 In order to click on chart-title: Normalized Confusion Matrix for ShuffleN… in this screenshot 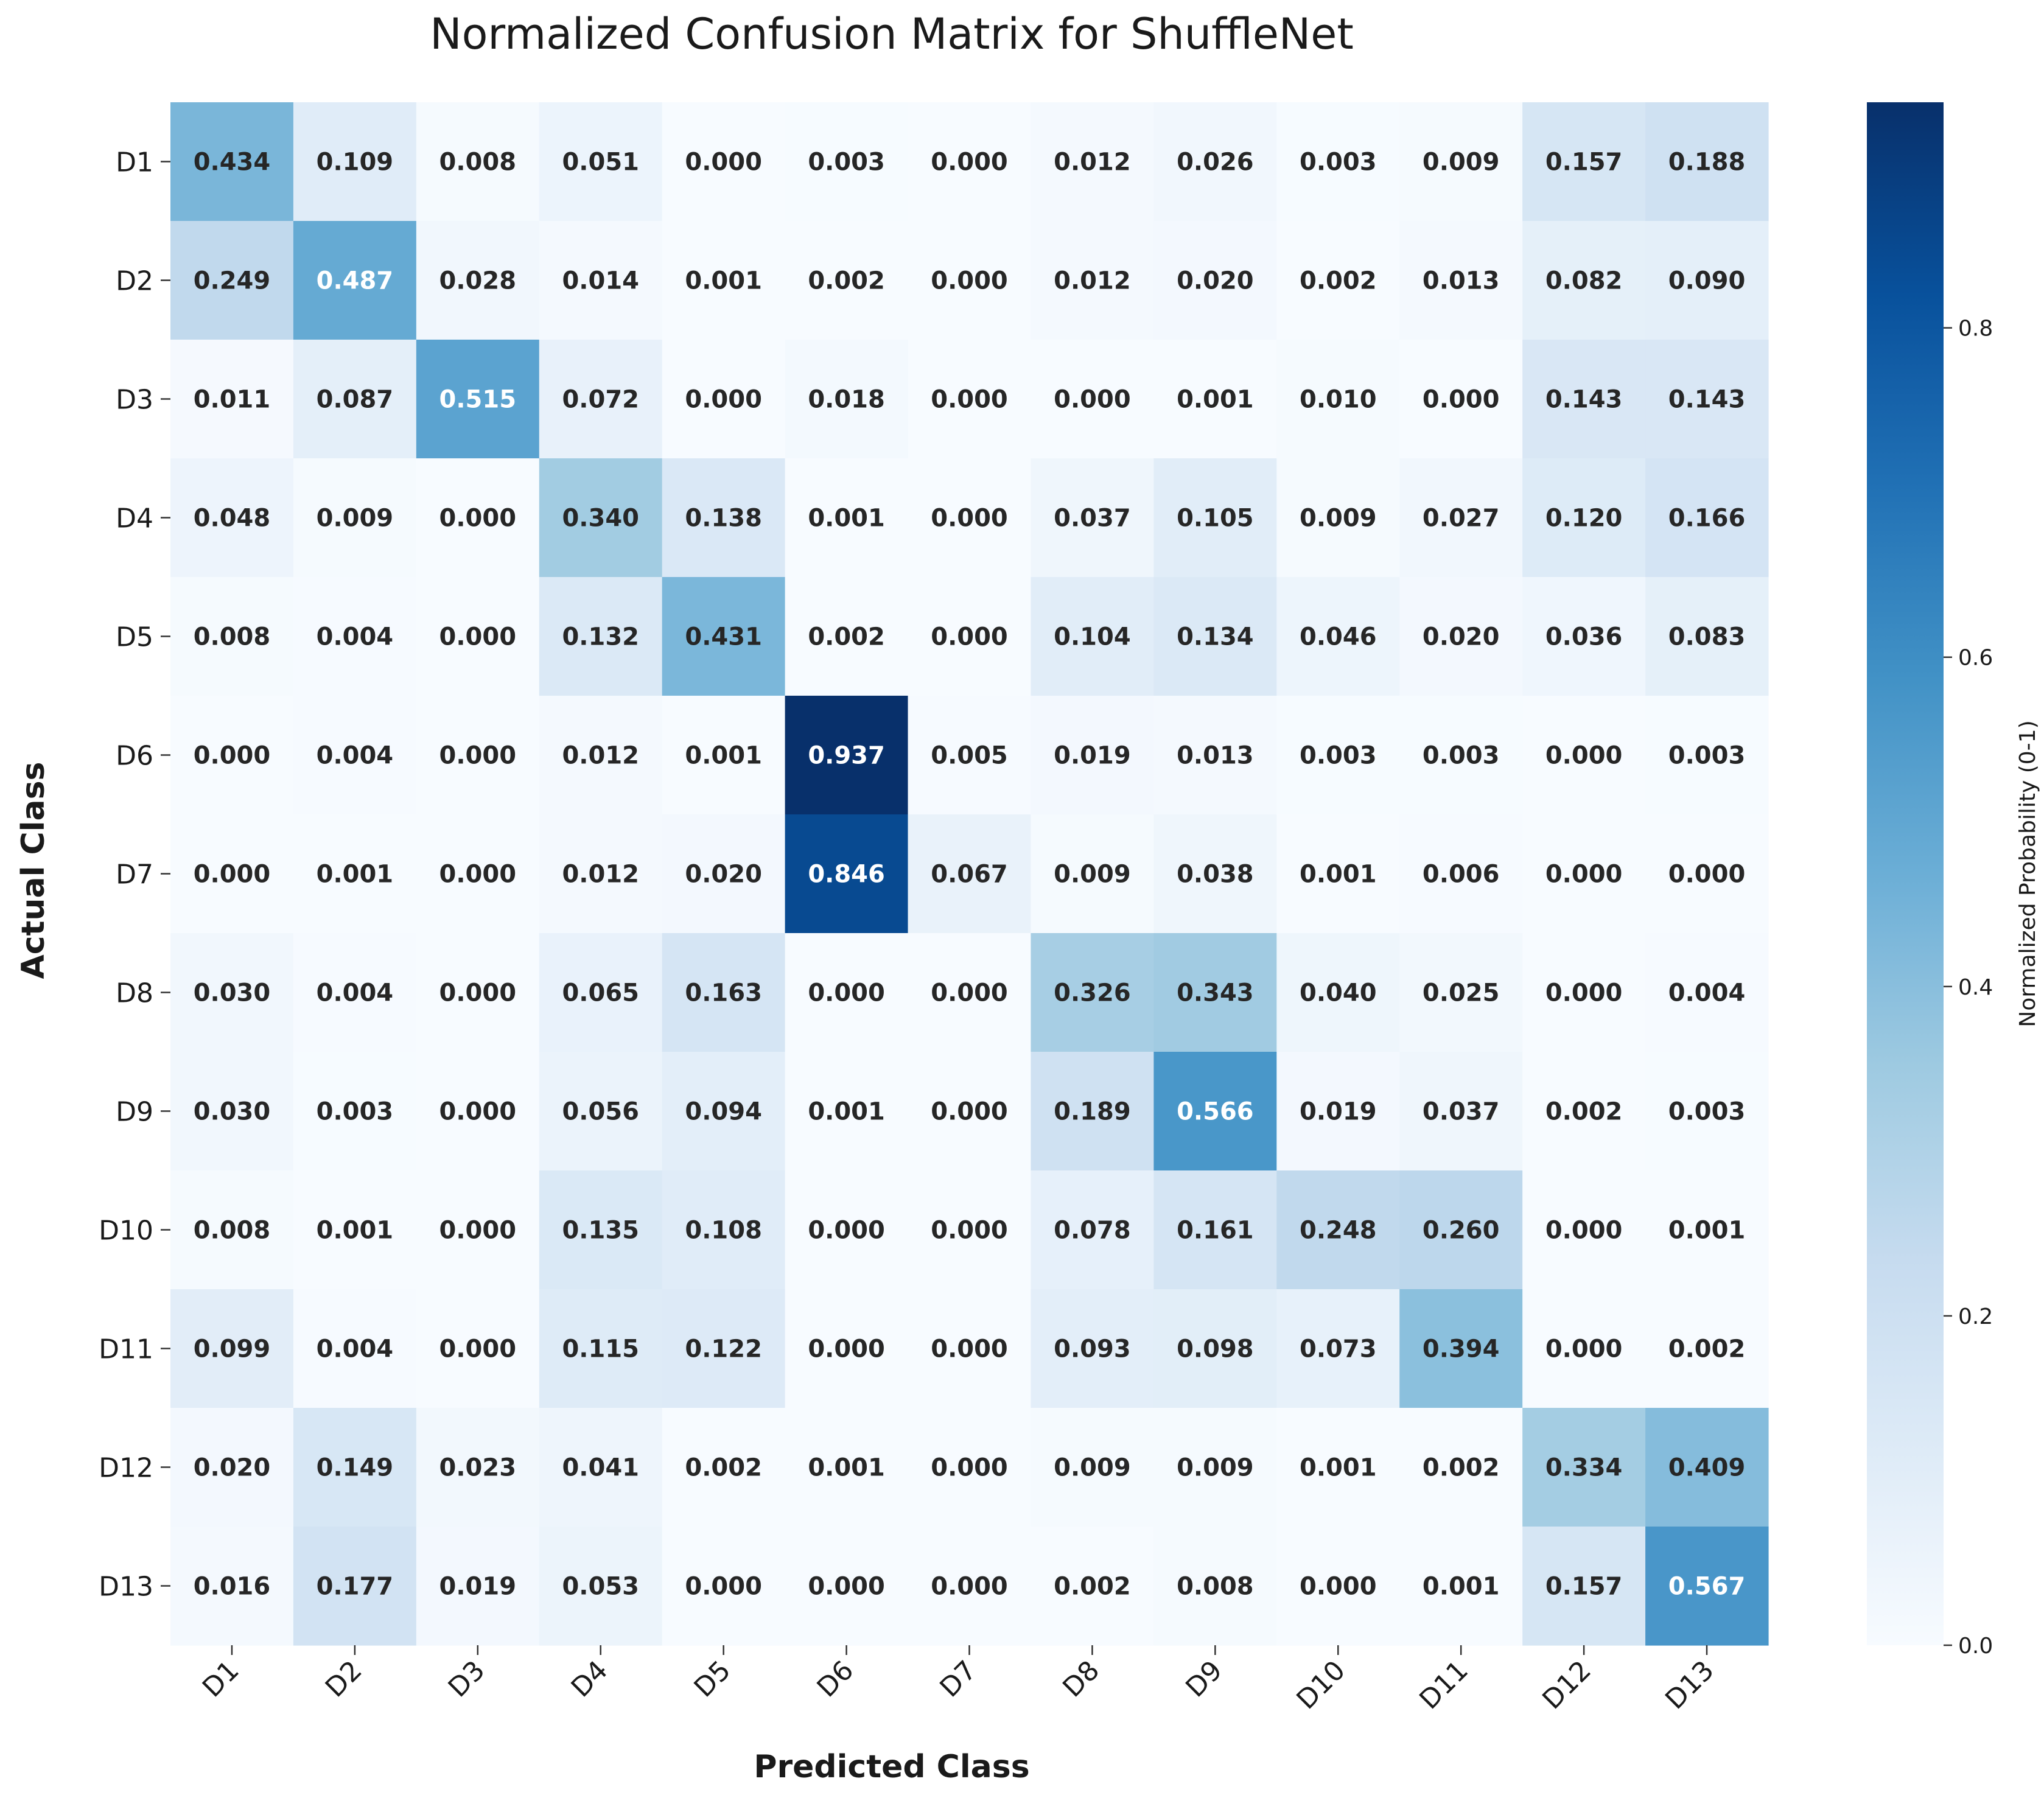, I will do `click(892, 34)`.